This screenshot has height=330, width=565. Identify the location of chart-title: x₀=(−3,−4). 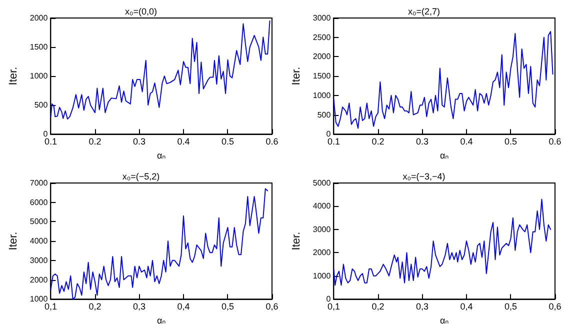
(424, 177).